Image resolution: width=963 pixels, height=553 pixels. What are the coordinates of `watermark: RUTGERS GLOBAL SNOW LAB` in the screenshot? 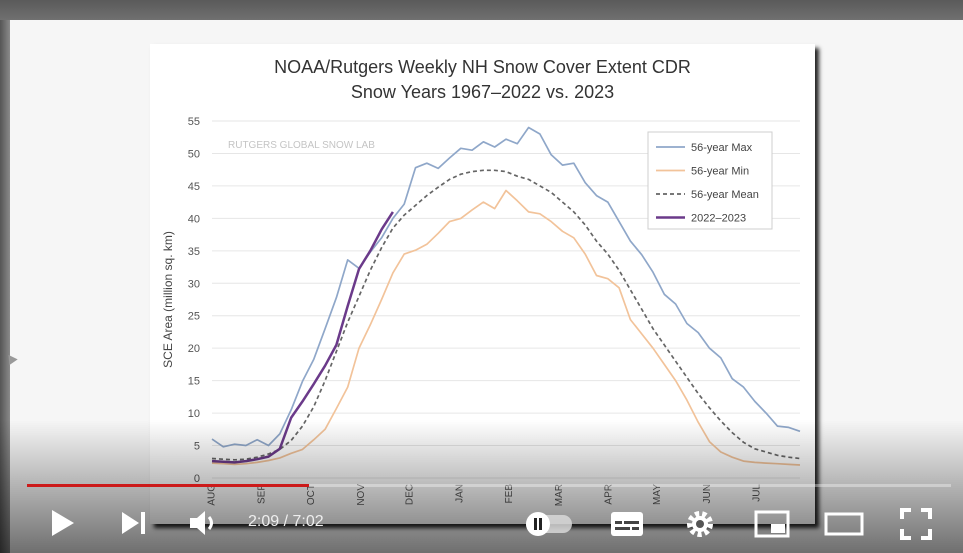 It's located at (301, 145).